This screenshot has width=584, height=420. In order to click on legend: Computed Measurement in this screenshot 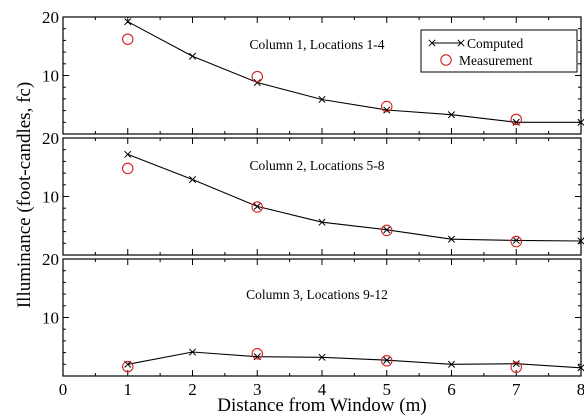, I will do `click(499, 51)`.